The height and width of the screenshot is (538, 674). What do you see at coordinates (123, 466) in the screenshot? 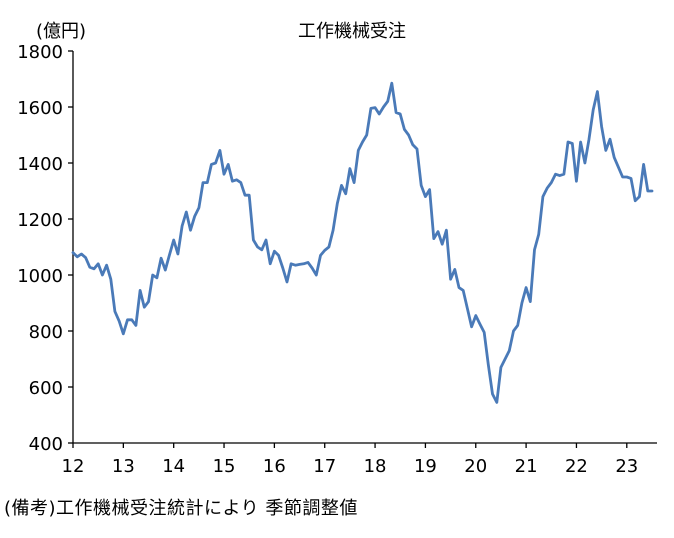
I see `x-tick-label: 13` at bounding box center [123, 466].